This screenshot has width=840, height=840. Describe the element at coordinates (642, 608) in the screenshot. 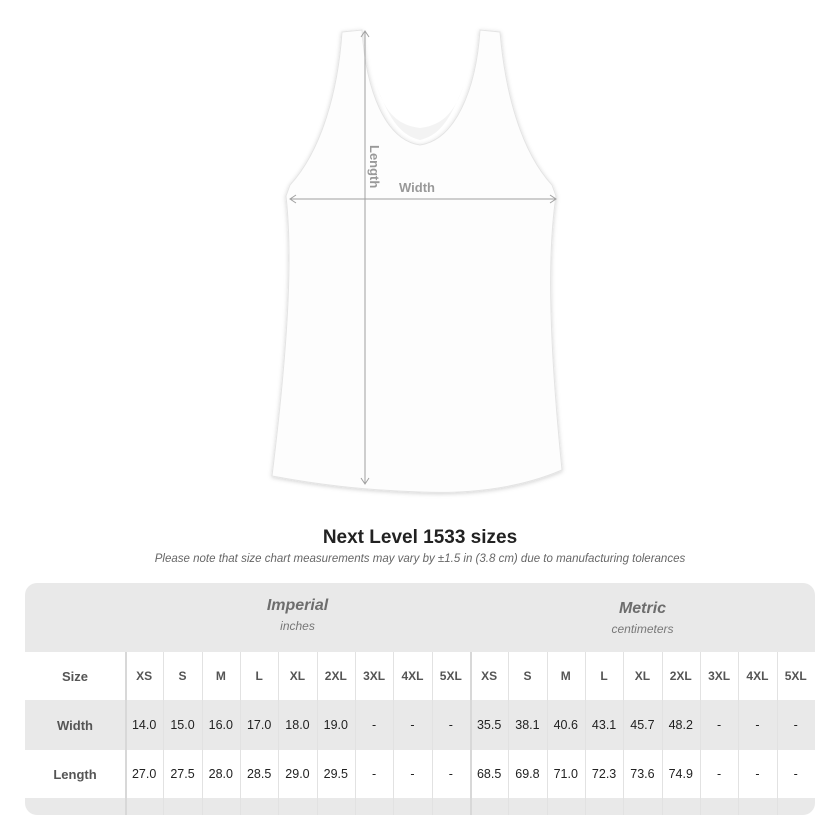

I see `metric-title: Metric` at that location.